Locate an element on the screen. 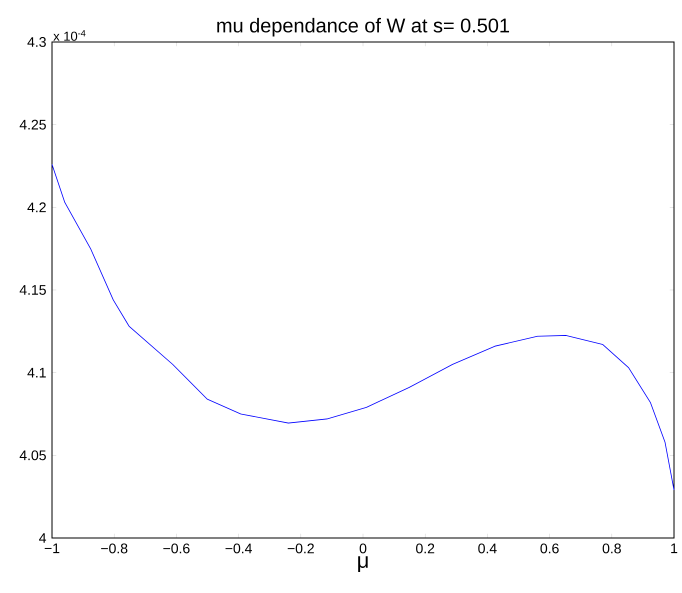 Image resolution: width=682 pixels, height=593 pixels. x-tick-label: 0.8 is located at coordinates (611, 548).